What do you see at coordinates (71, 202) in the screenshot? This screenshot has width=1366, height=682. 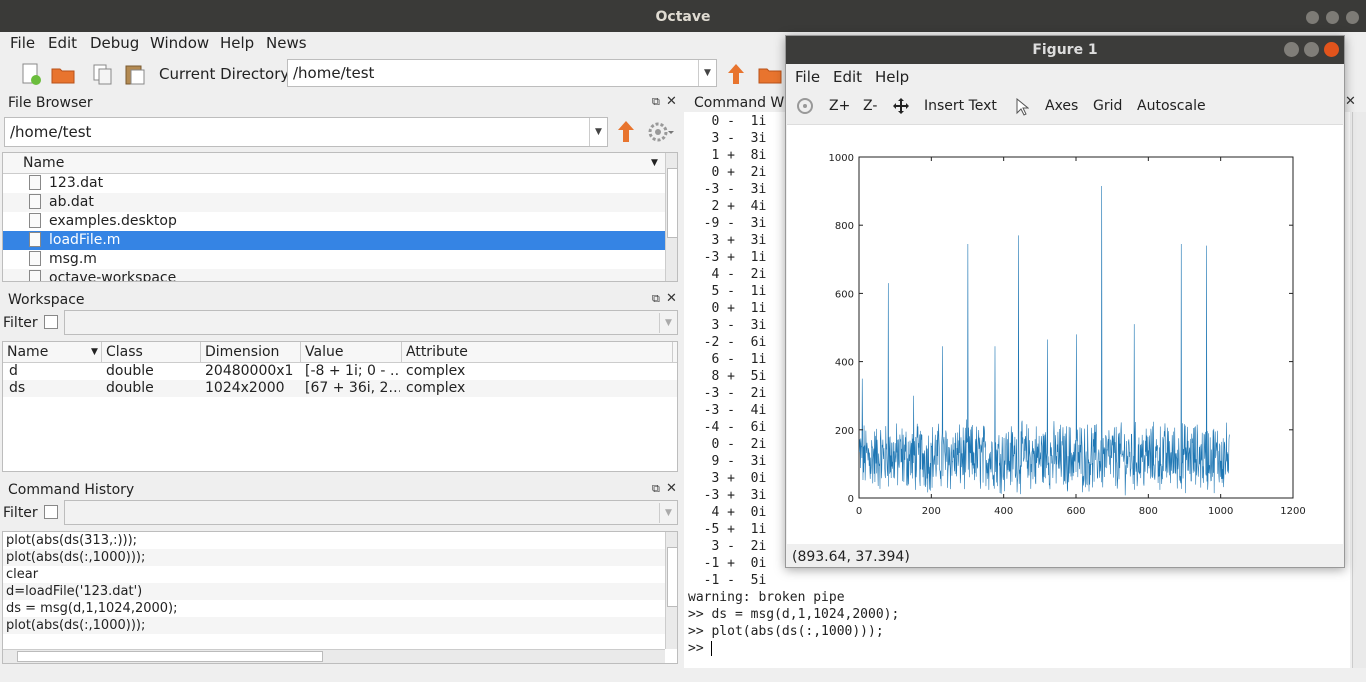 I see `file-name: ab.dat` at bounding box center [71, 202].